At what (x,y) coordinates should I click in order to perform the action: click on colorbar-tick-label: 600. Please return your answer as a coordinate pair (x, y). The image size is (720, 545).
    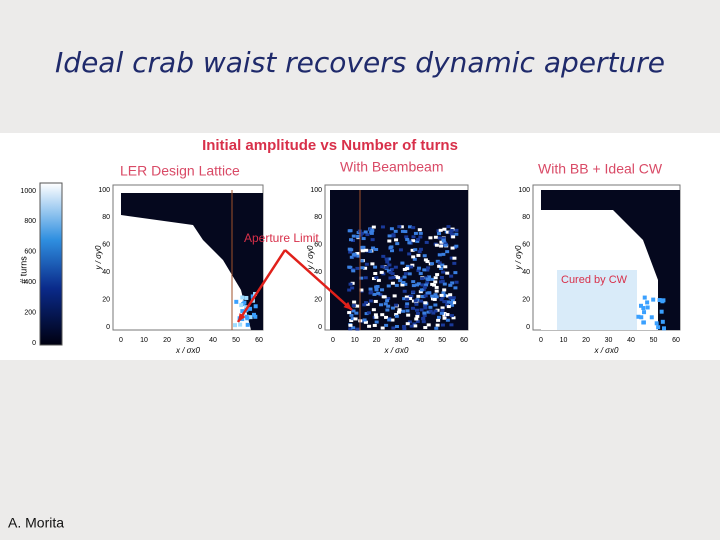
    Looking at the image, I should click on (30, 252).